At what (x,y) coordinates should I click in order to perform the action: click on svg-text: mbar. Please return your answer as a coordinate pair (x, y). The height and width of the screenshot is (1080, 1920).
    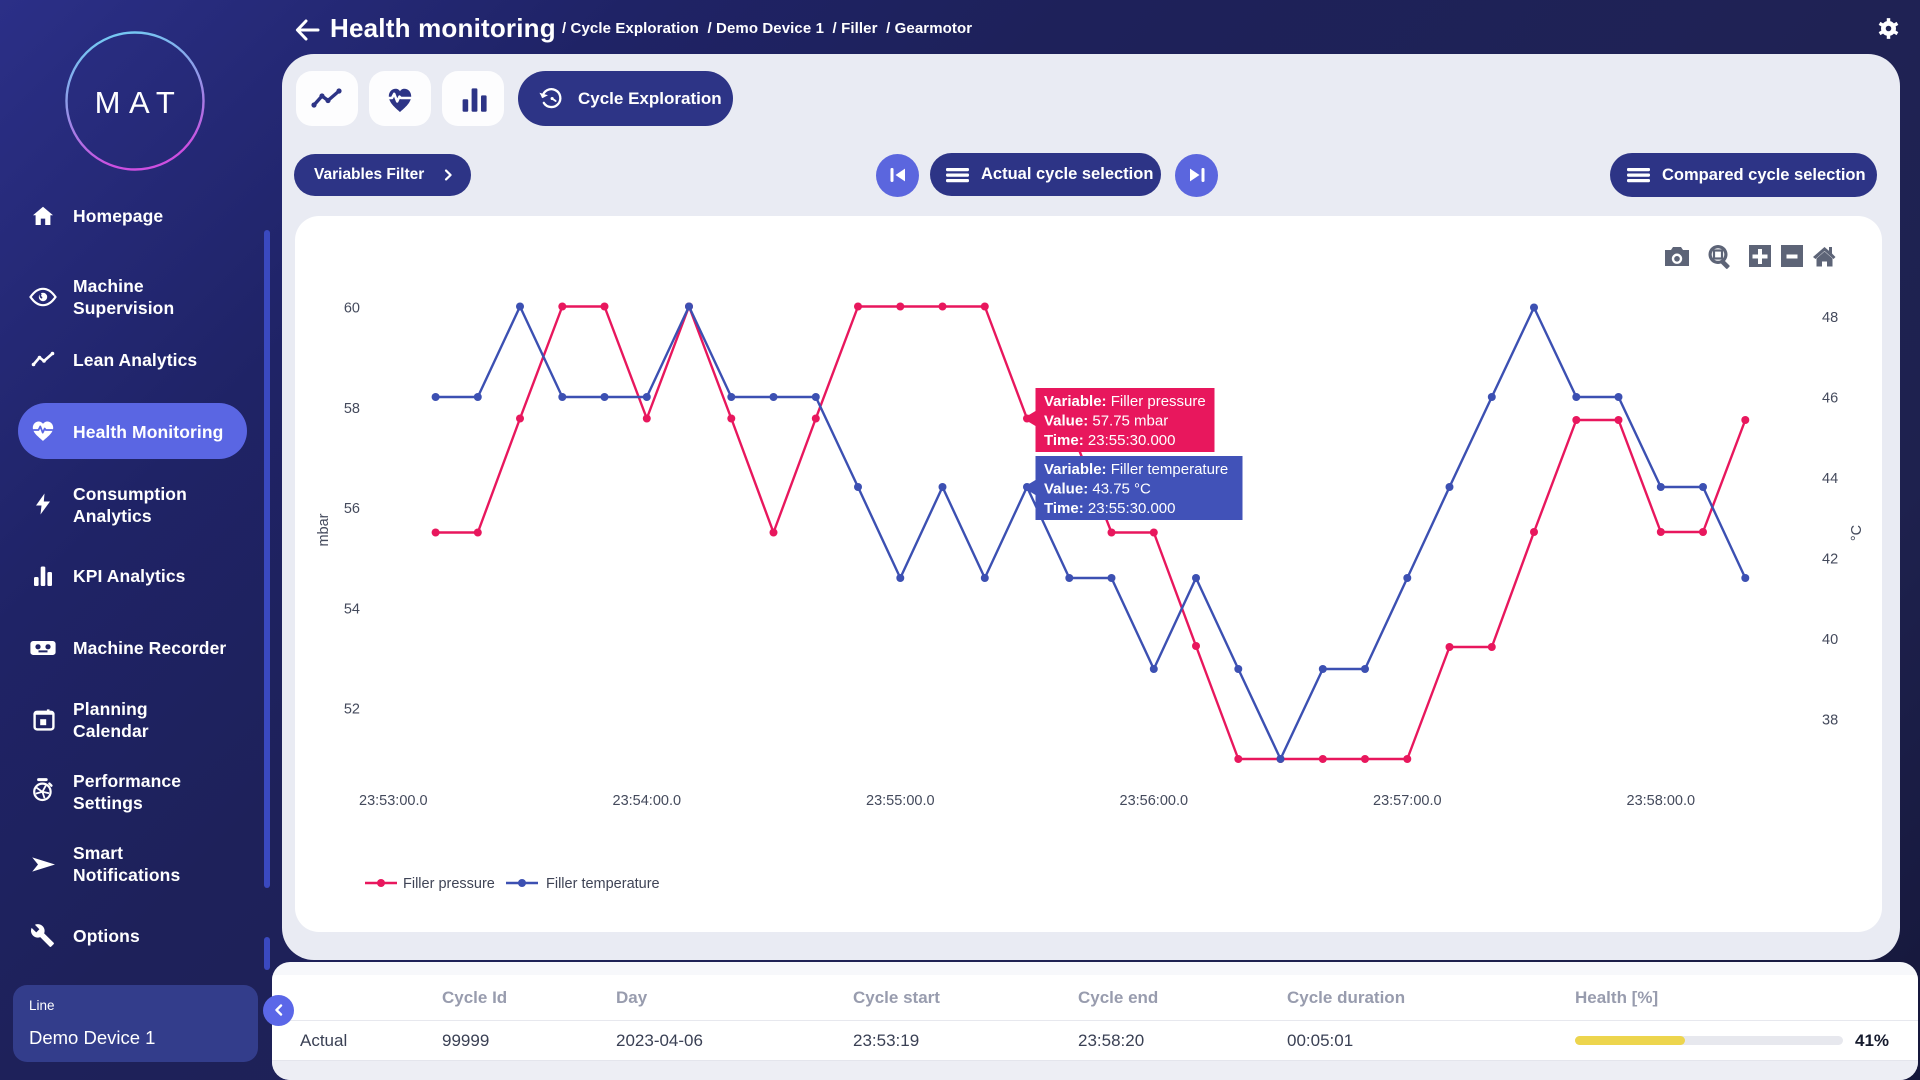
    Looking at the image, I should click on (324, 529).